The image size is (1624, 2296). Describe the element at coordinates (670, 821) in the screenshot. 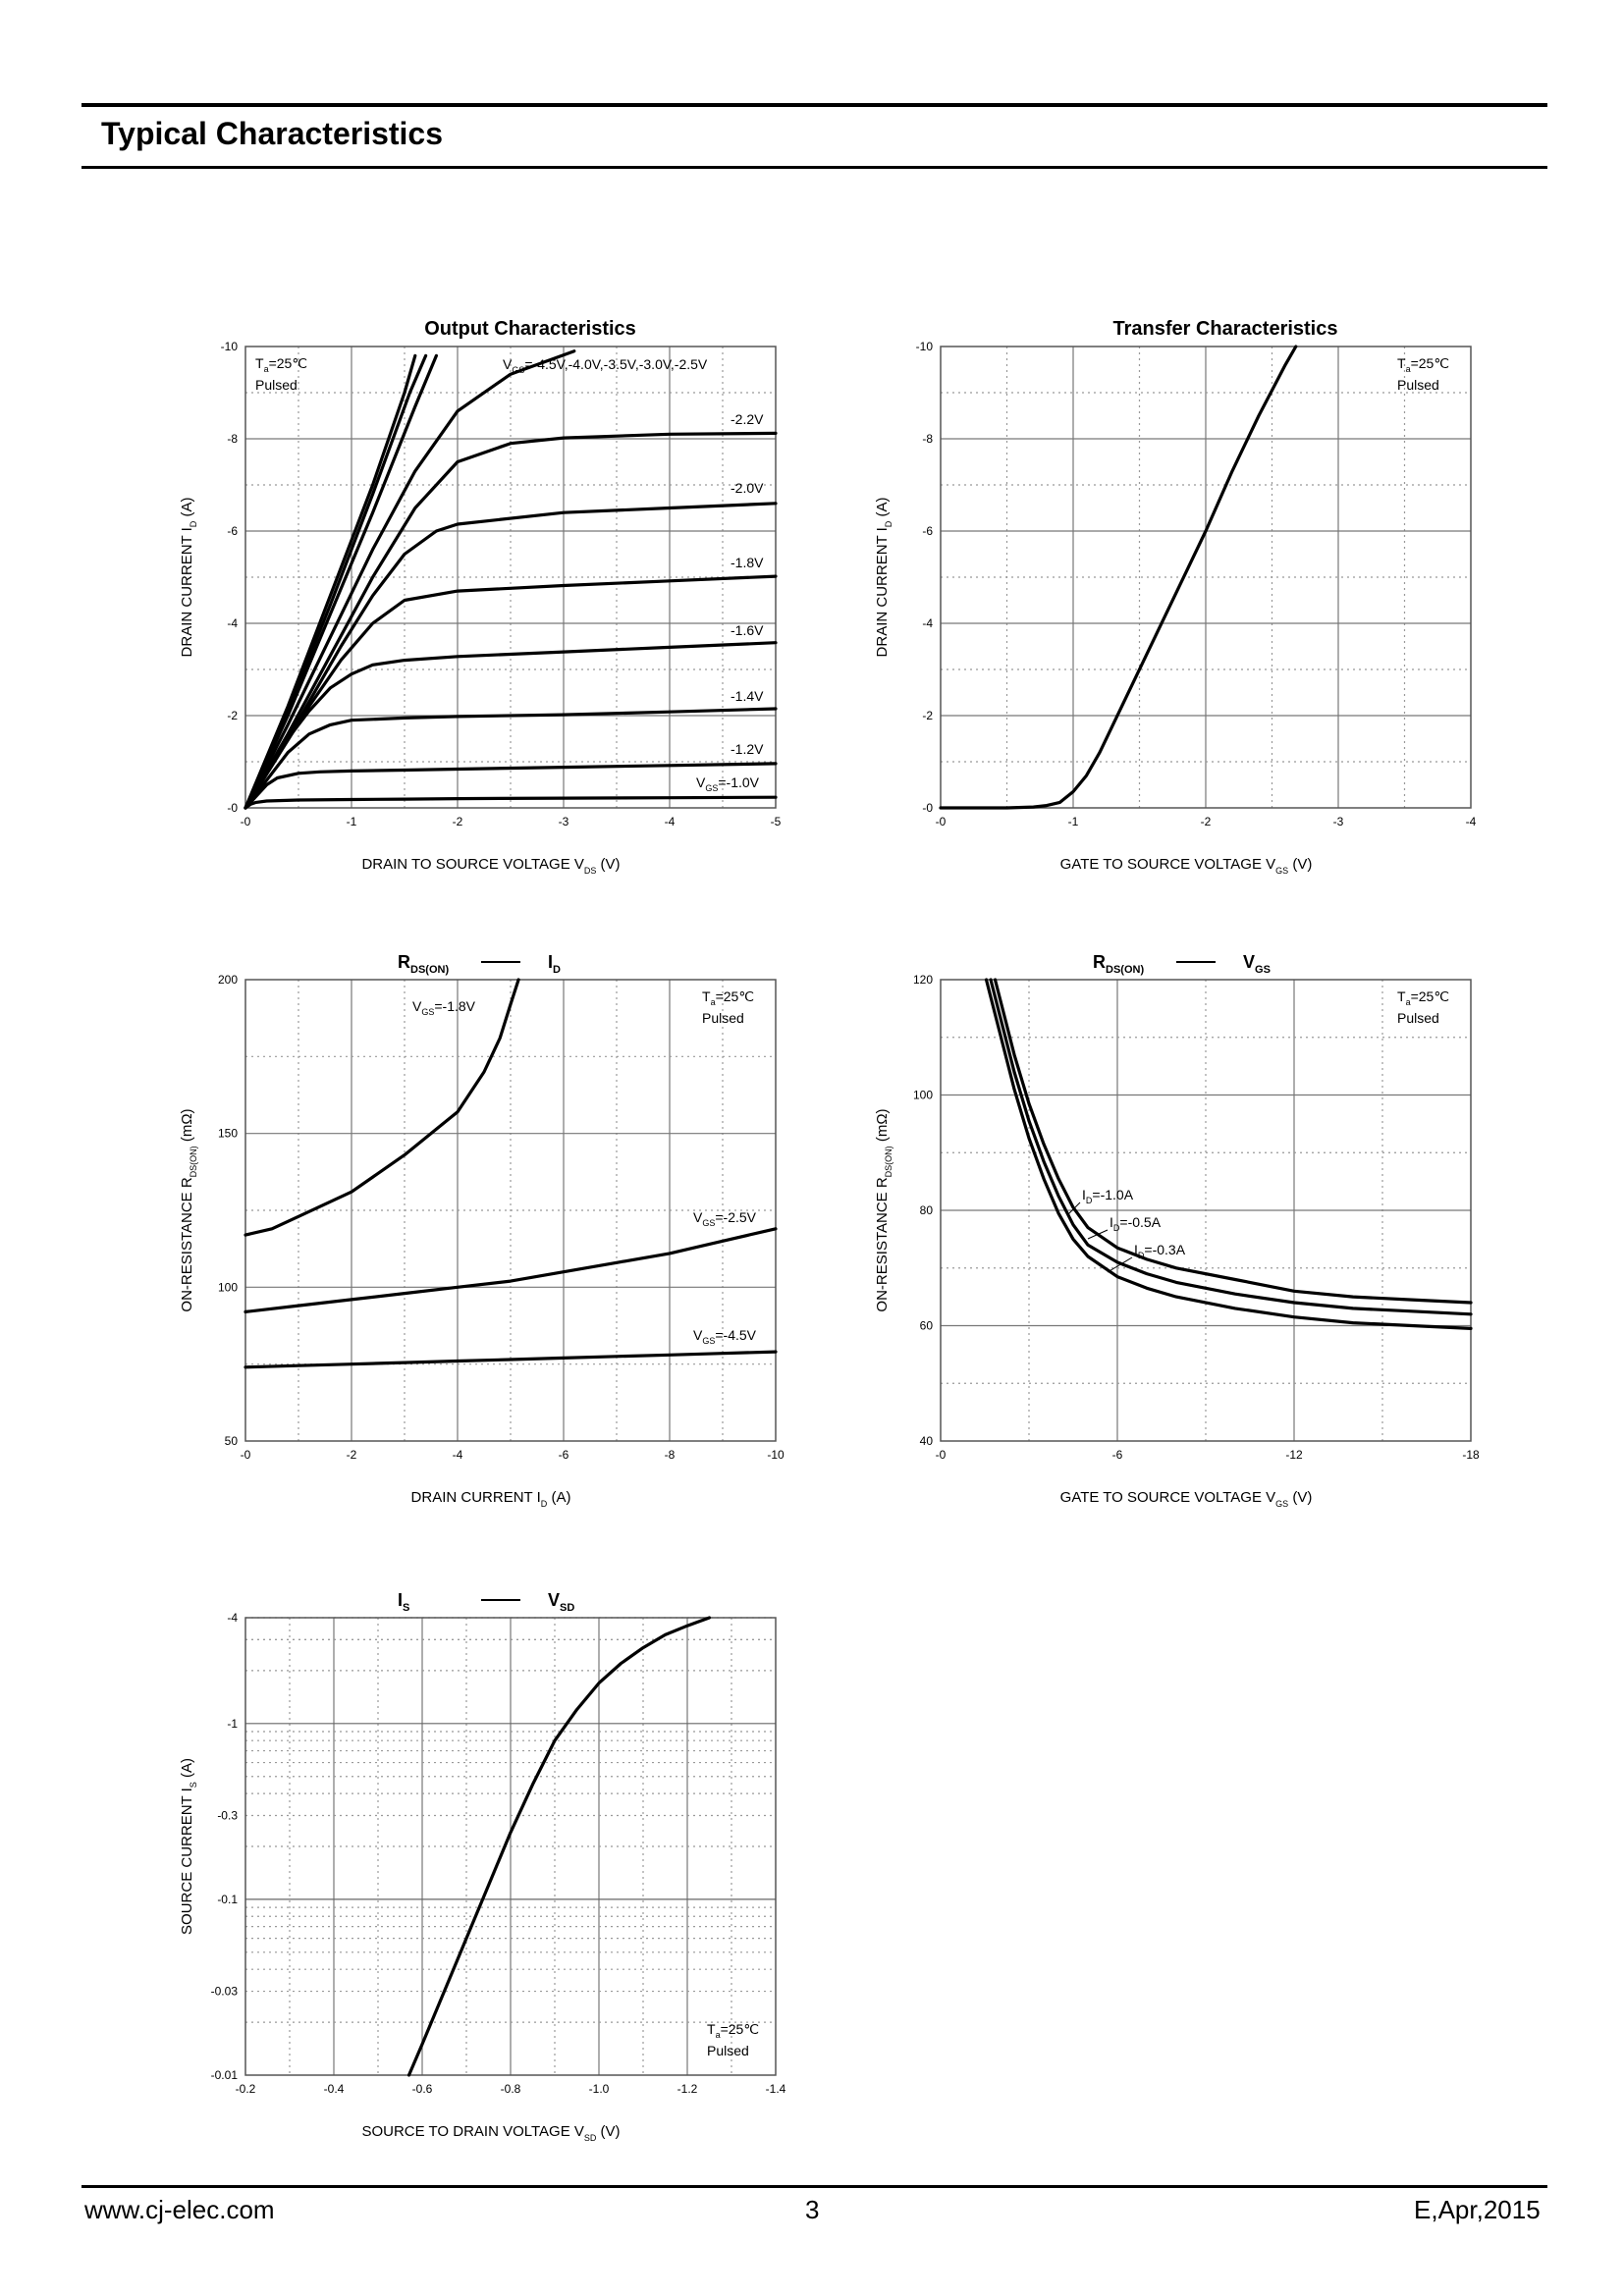

I see `x-tick-label: -4` at that location.